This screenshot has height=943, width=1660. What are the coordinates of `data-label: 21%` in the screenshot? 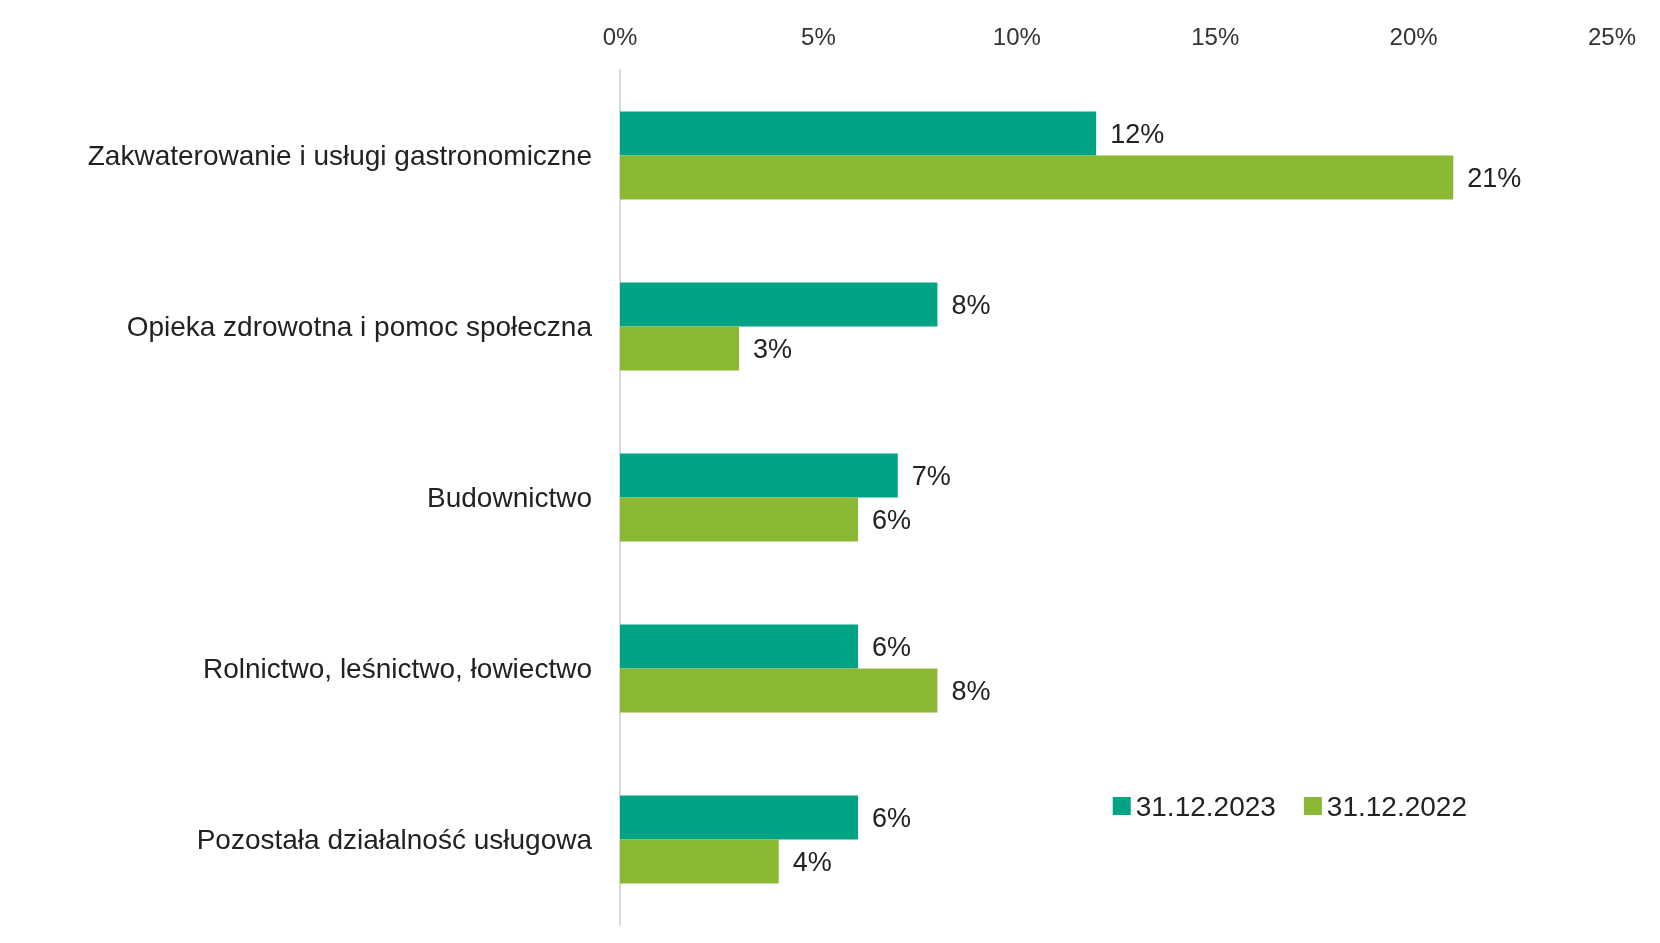 It's located at (1494, 177).